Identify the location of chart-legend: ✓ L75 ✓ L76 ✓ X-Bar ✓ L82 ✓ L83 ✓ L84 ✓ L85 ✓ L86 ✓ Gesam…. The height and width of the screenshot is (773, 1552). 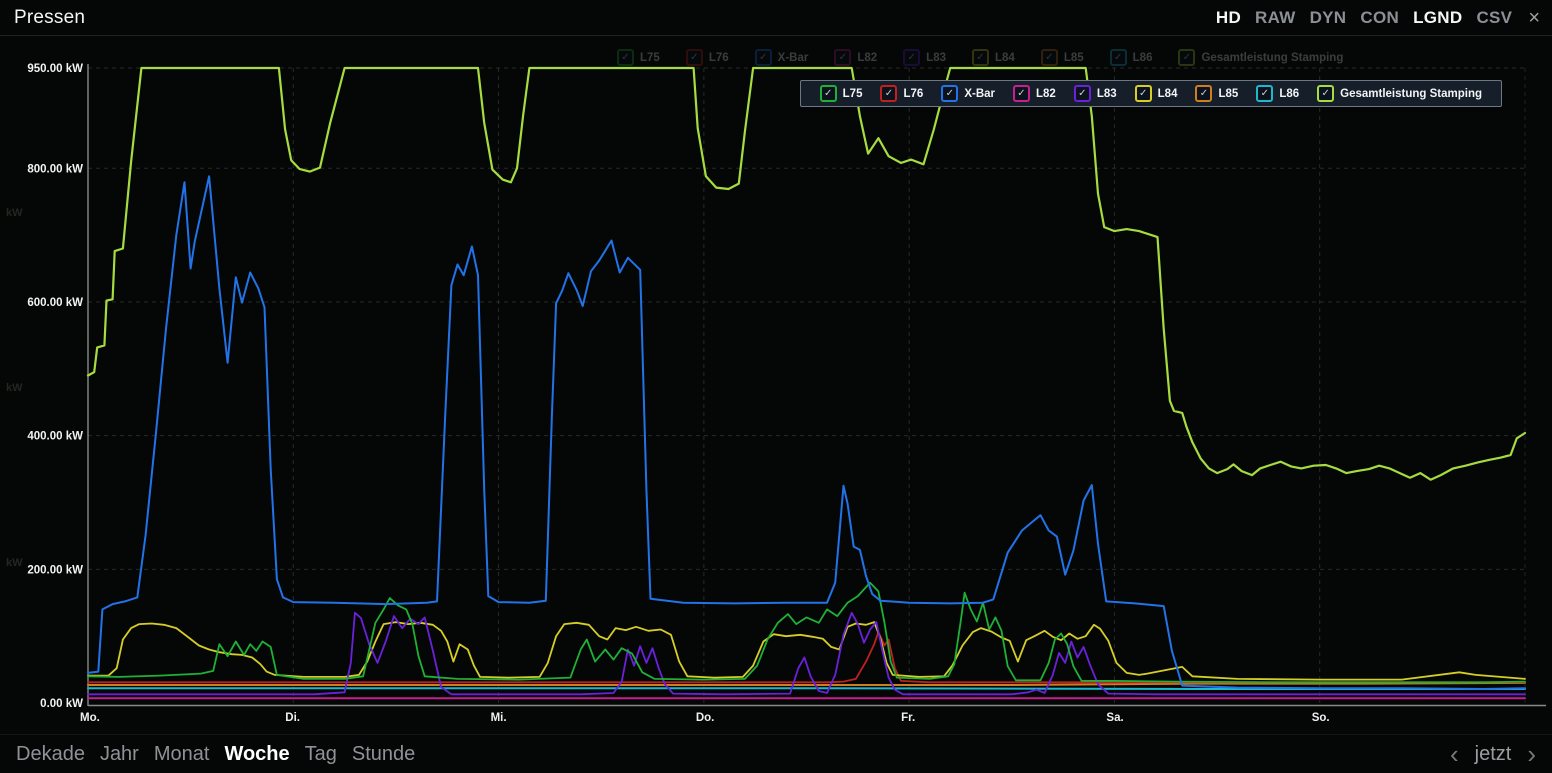
(1150, 93).